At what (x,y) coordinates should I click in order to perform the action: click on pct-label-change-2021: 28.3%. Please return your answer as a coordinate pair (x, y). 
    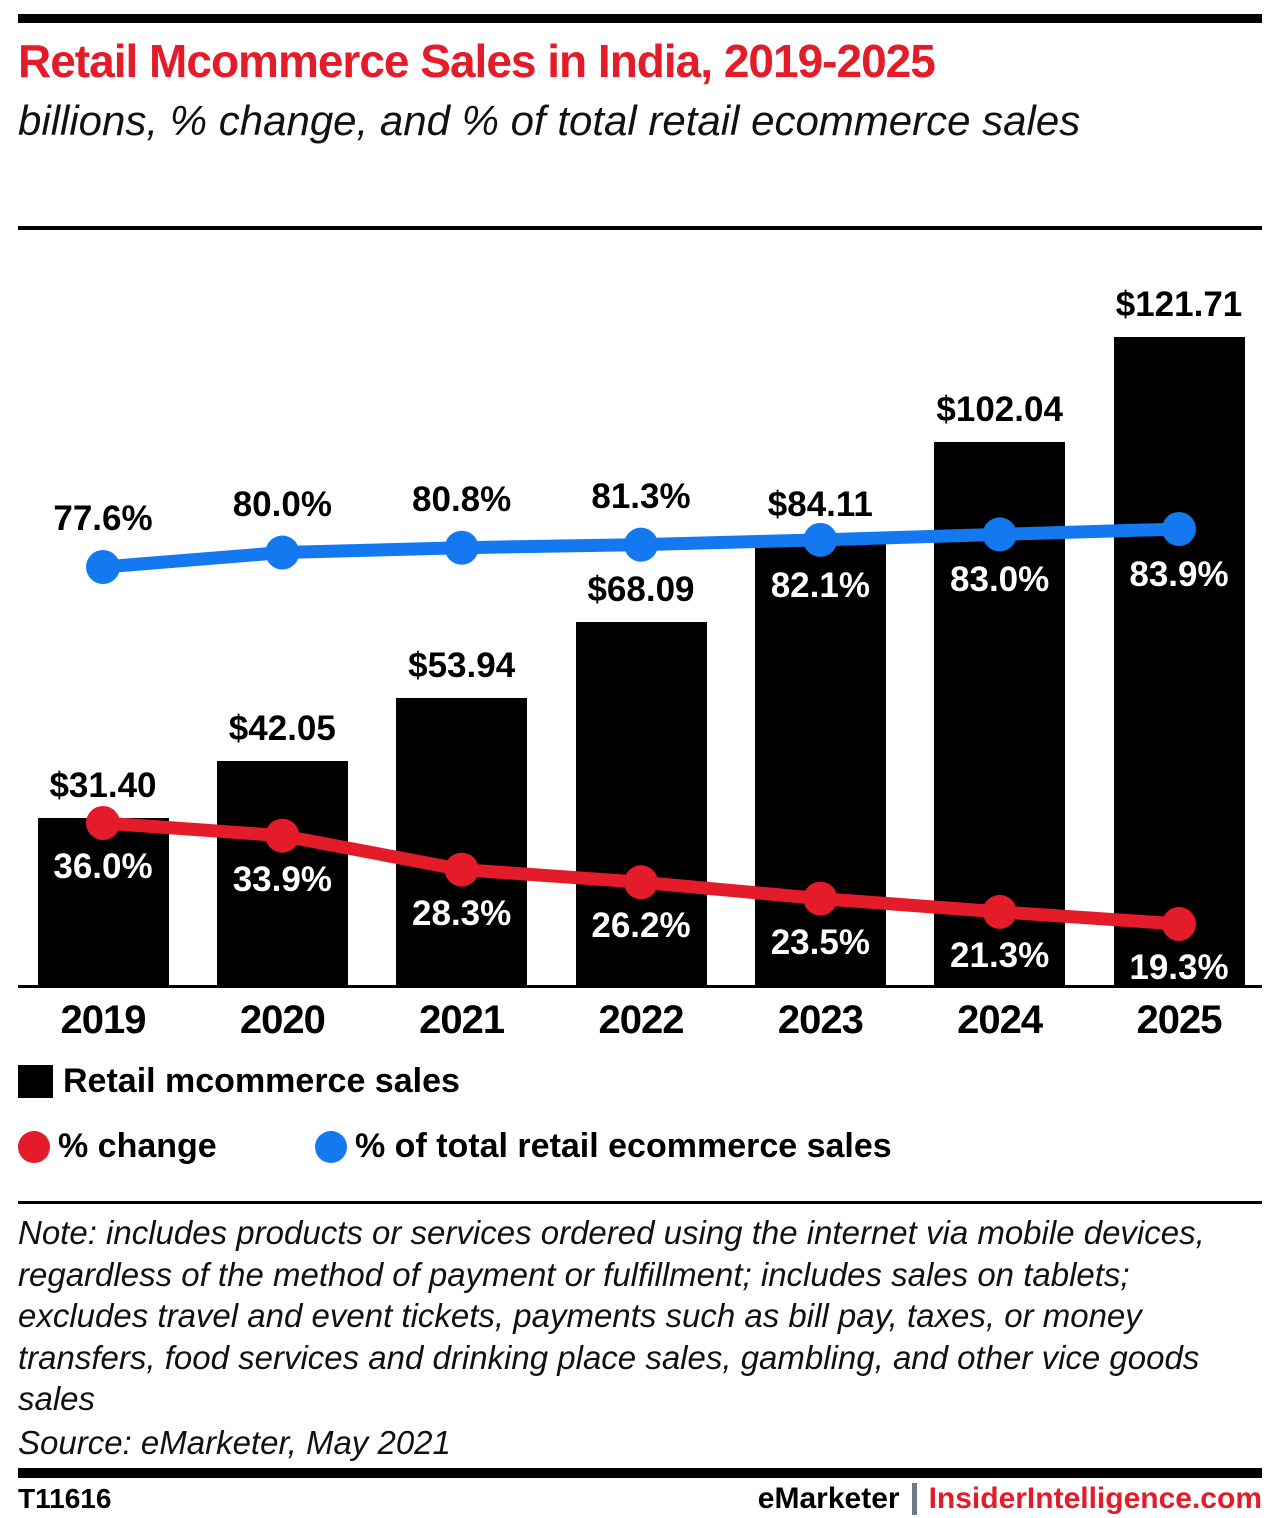
    Looking at the image, I should click on (462, 913).